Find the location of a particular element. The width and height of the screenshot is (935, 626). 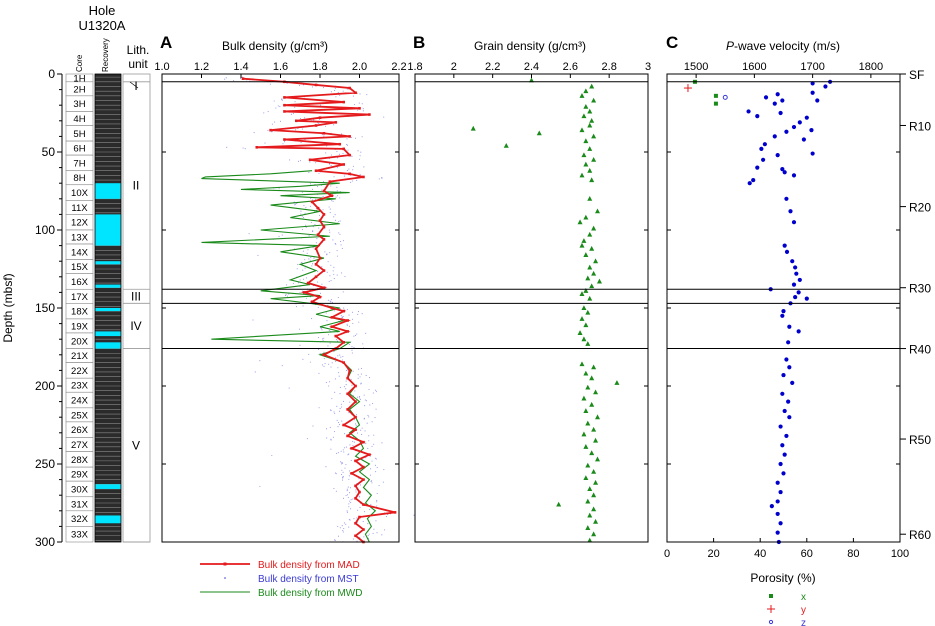

panel-c-x-tick-label: 1600 is located at coordinates (754, 67).